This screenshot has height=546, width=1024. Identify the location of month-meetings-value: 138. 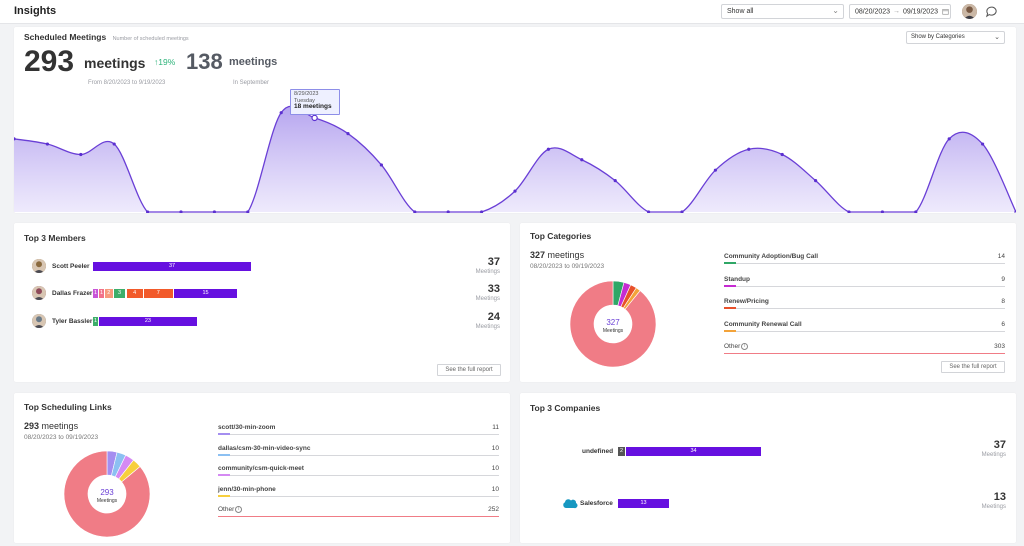
(204, 61).